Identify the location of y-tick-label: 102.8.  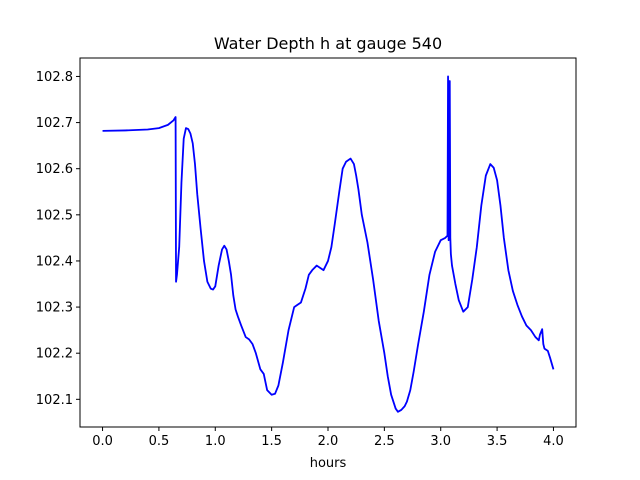
(54, 77).